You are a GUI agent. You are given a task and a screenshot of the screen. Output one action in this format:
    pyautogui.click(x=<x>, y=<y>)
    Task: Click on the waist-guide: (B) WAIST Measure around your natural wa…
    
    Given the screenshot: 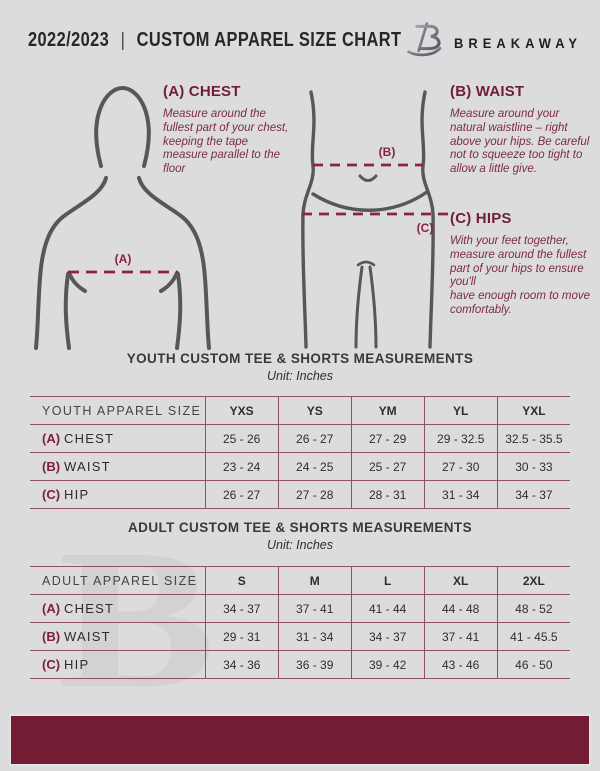 What is the action you would take?
    pyautogui.click(x=521, y=130)
    